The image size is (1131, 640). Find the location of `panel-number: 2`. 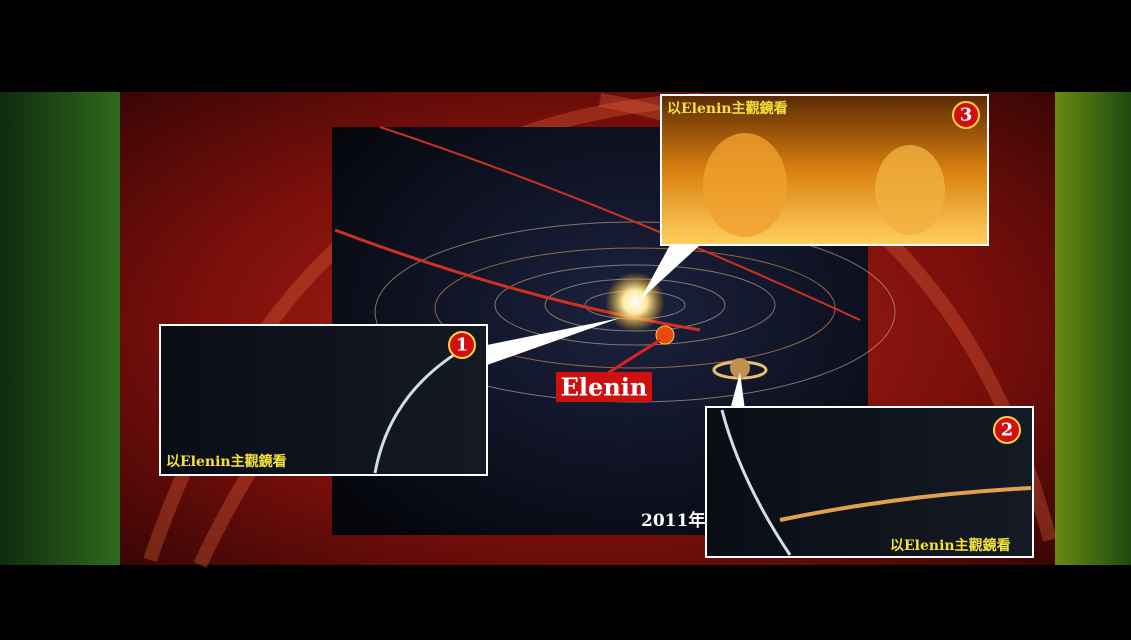

panel-number: 2 is located at coordinates (1007, 430).